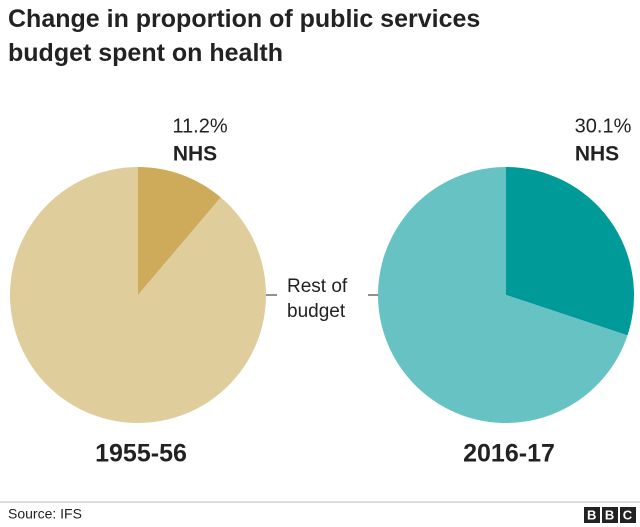 The height and width of the screenshot is (527, 640). Describe the element at coordinates (199, 126) in the screenshot. I see `value-label: 11.2%` at that location.